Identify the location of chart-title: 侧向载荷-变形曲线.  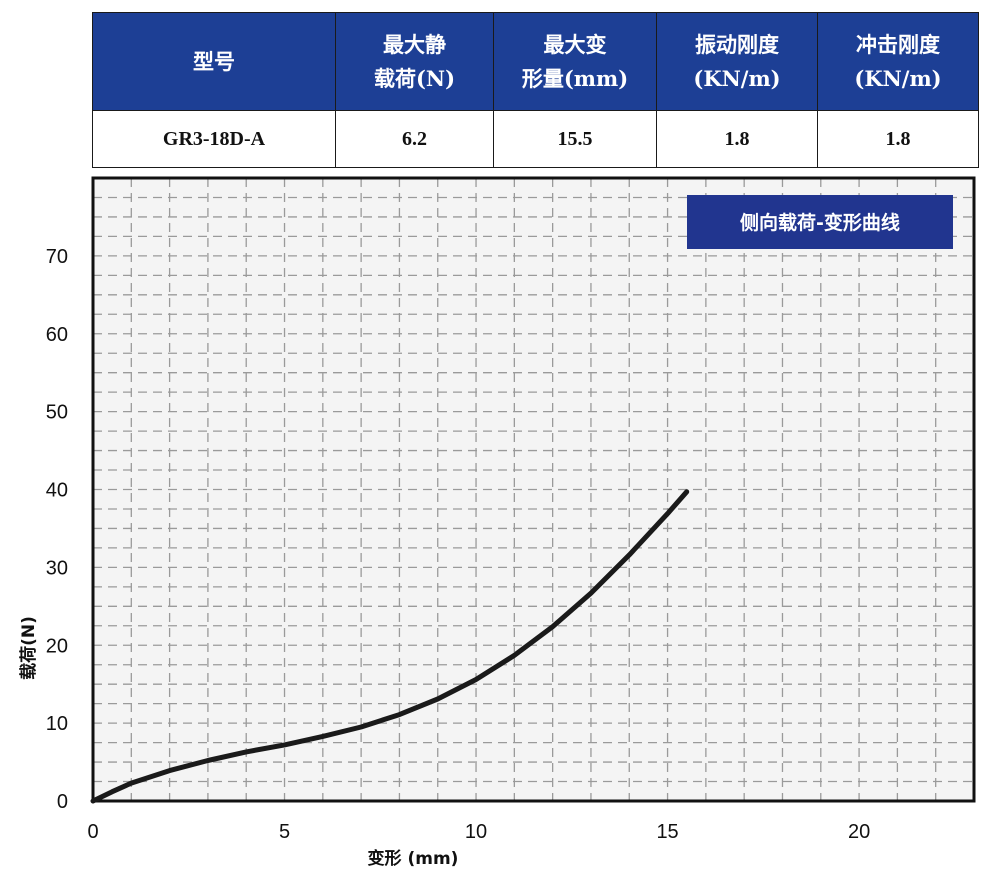
(820, 222).